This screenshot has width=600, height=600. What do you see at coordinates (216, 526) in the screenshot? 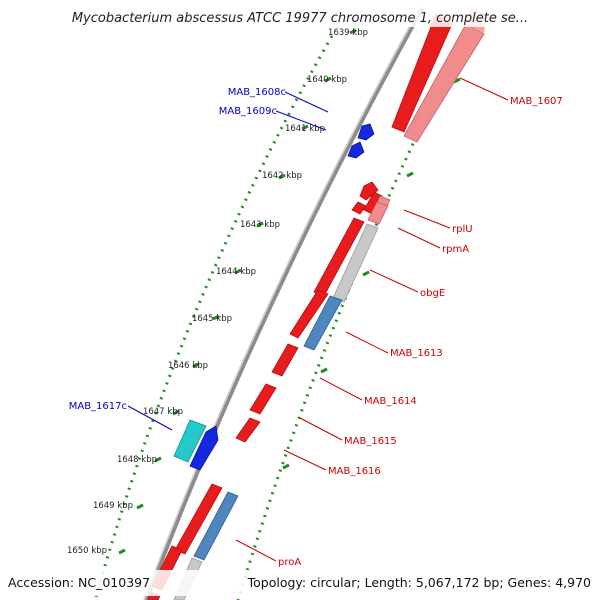
I see `gene-proA` at bounding box center [216, 526].